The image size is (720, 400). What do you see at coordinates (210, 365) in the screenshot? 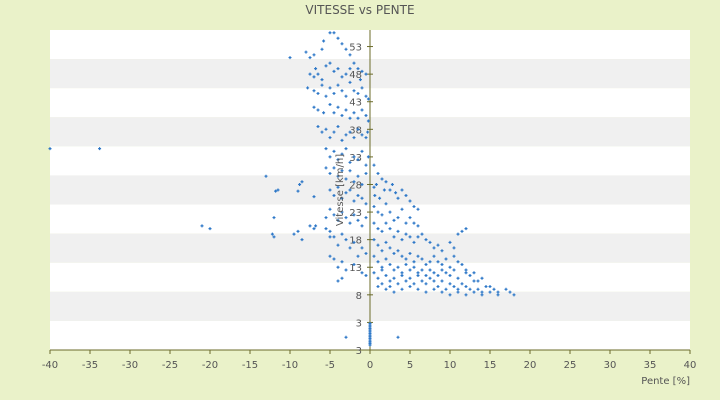
I see `x-tick-label: -20` at bounding box center [210, 365].